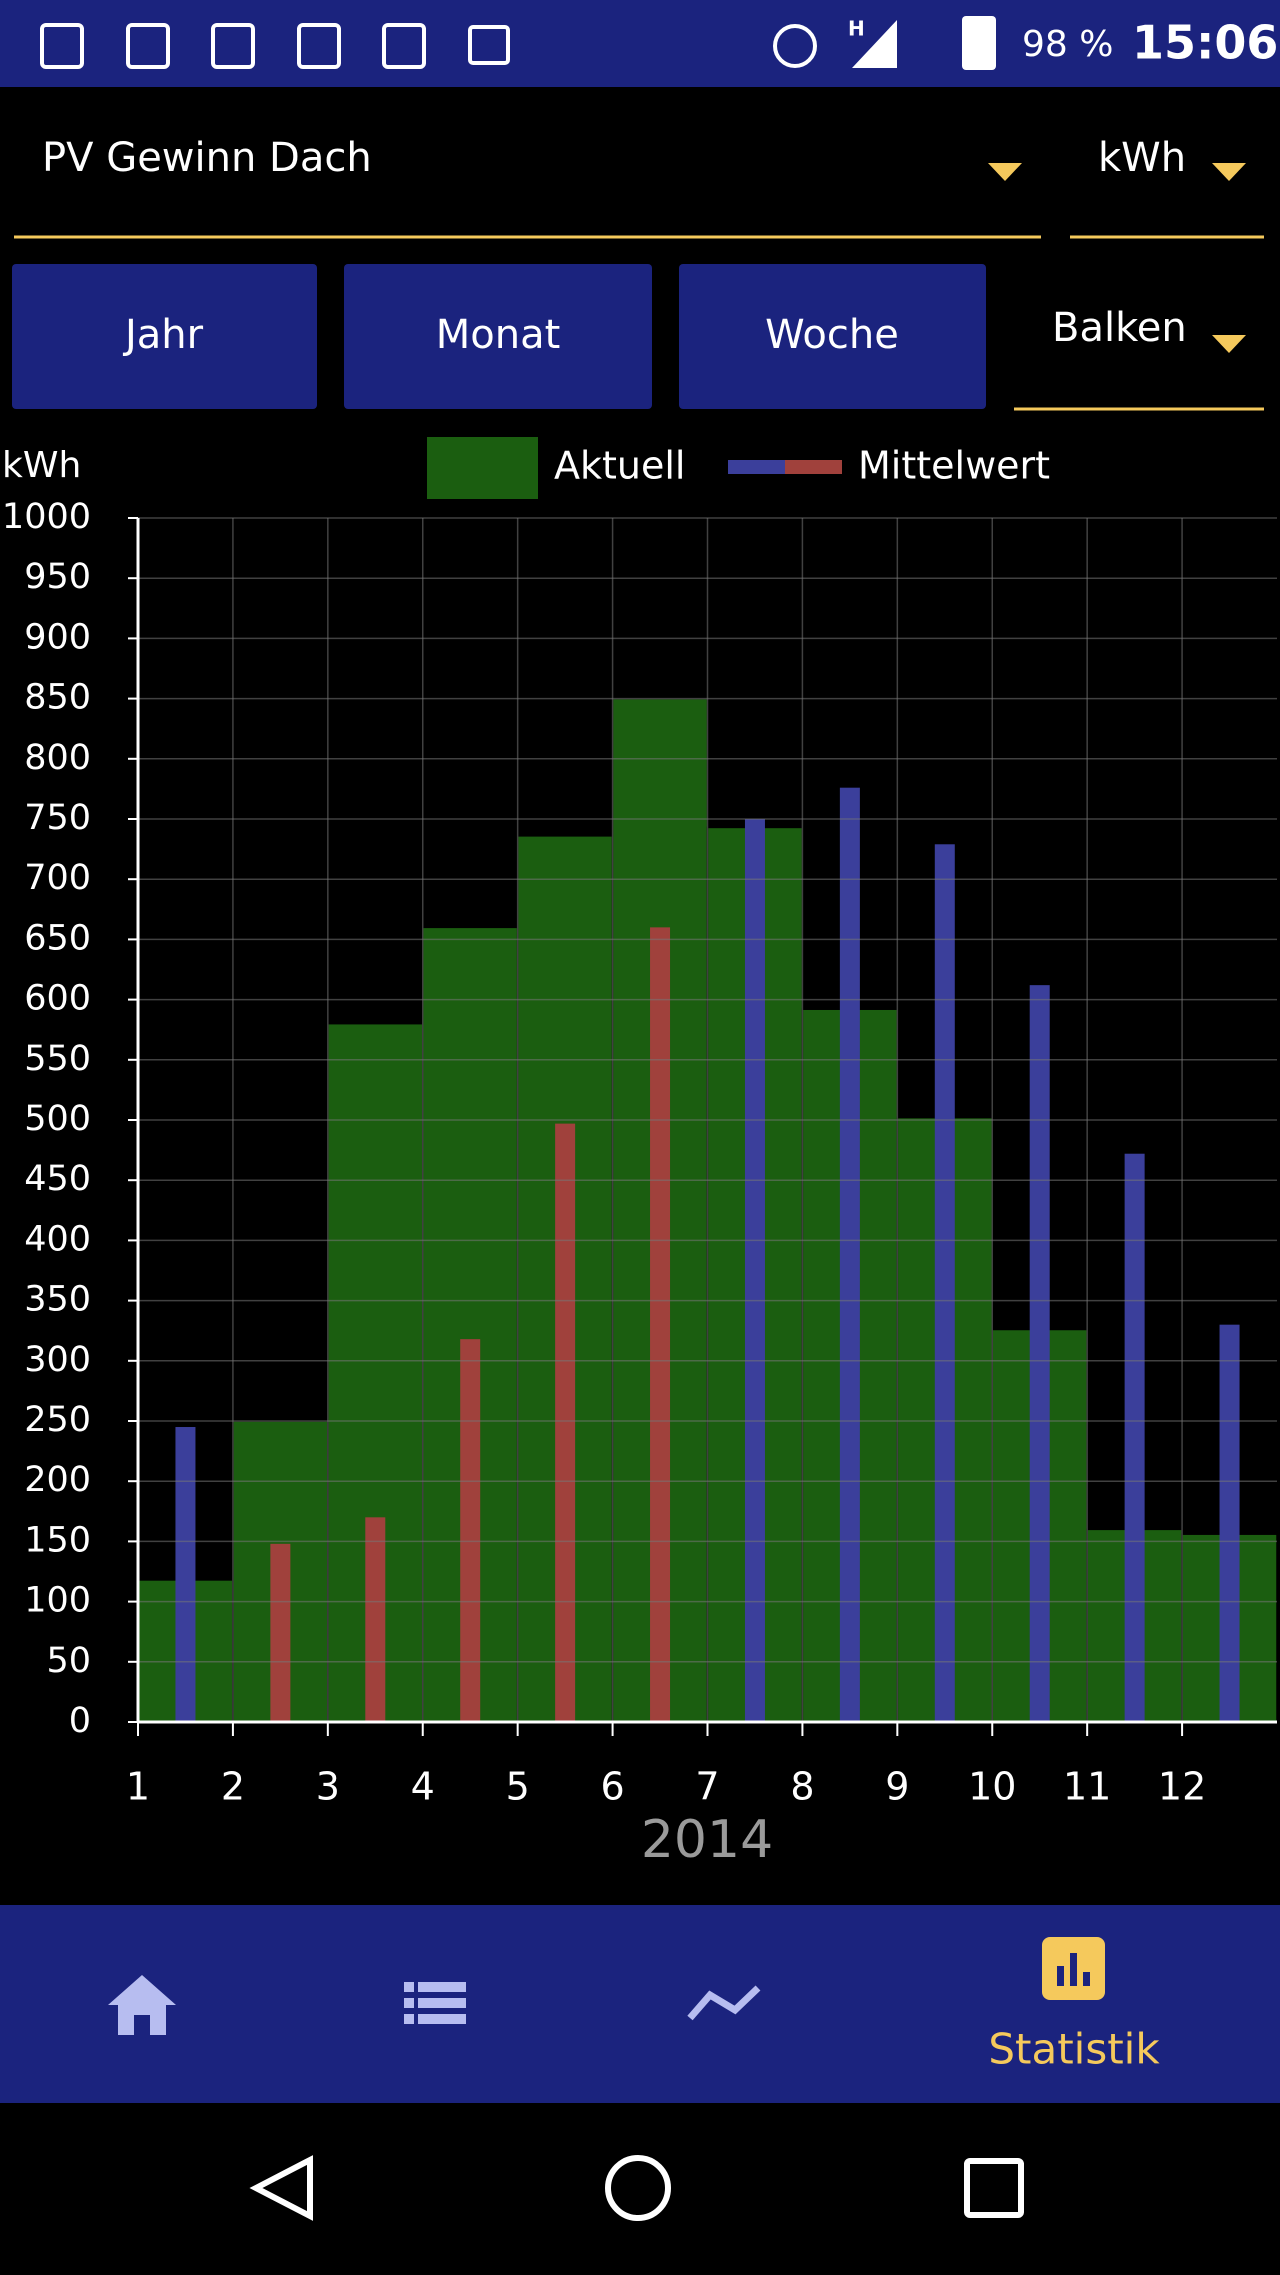  I want to click on chart-style-dropdown: Balken, so click(1119, 328).